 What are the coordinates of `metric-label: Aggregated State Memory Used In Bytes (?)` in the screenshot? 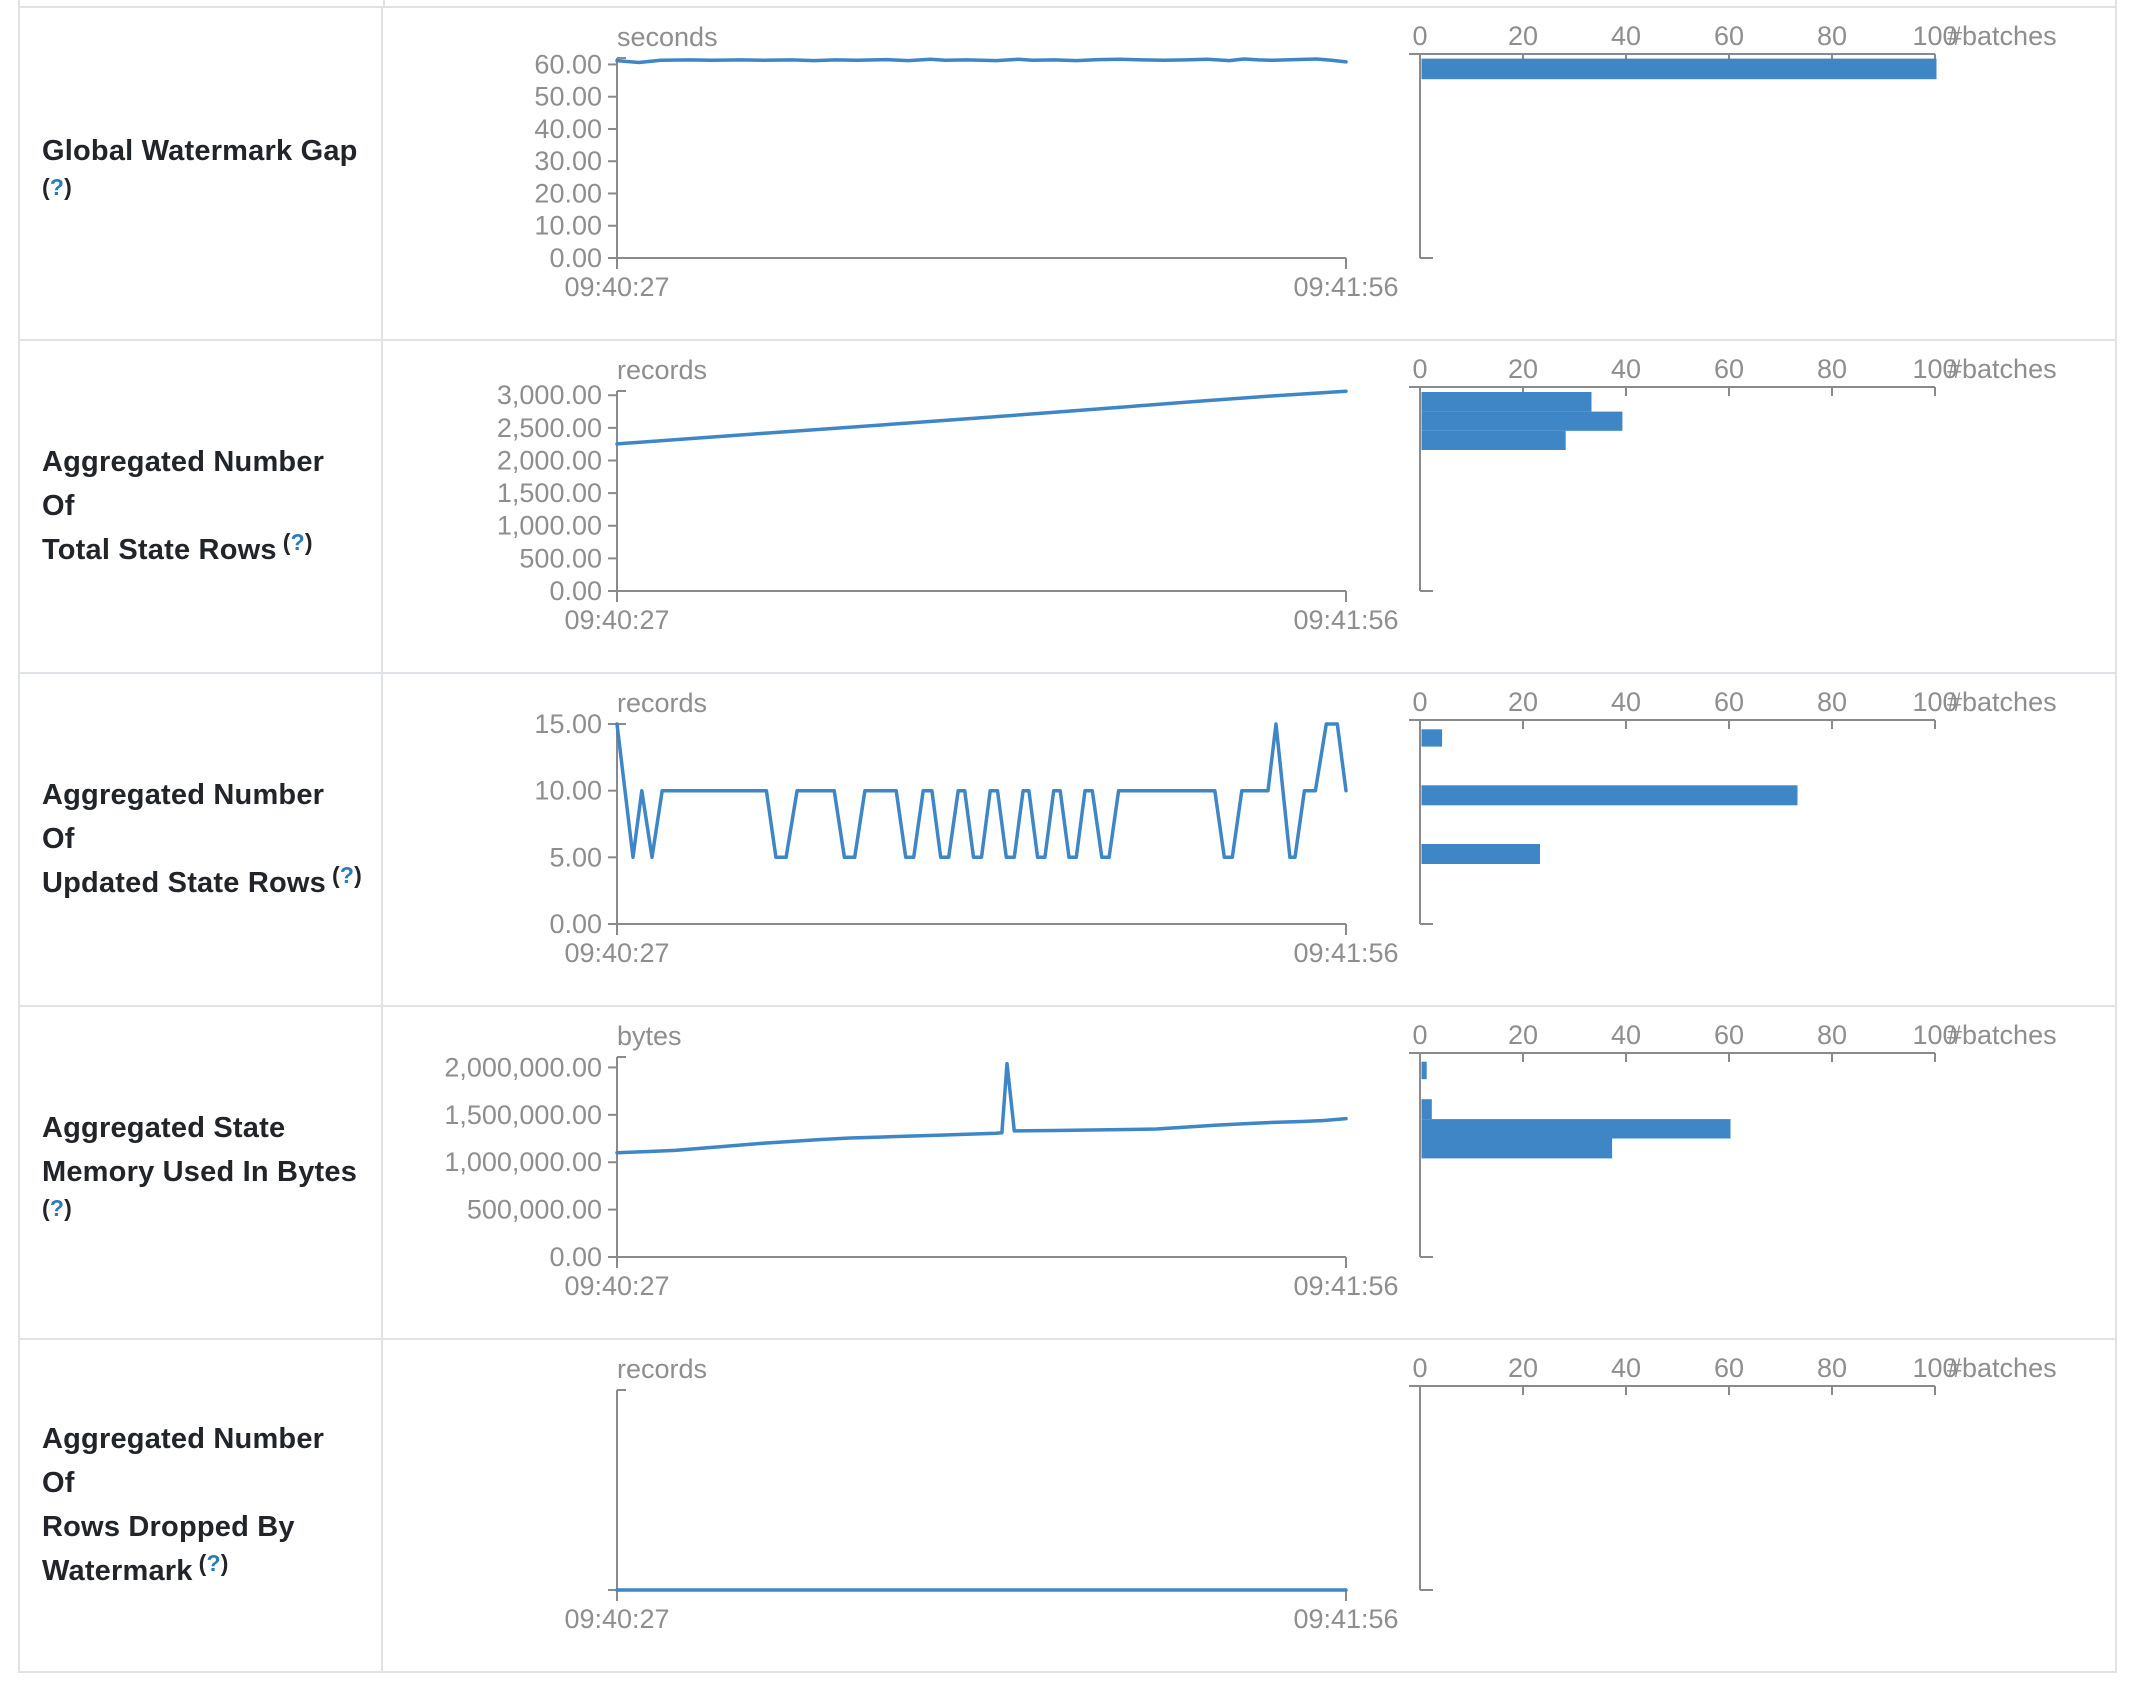 It's located at (201, 1172).